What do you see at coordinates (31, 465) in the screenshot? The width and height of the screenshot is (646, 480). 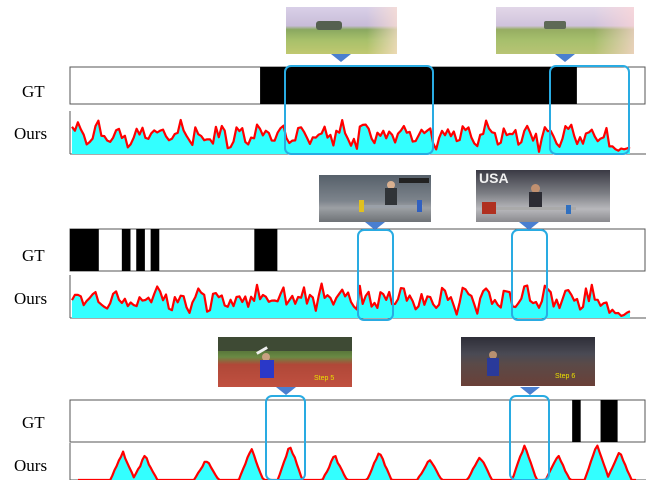 I see `ours-label-3: Ours` at bounding box center [31, 465].